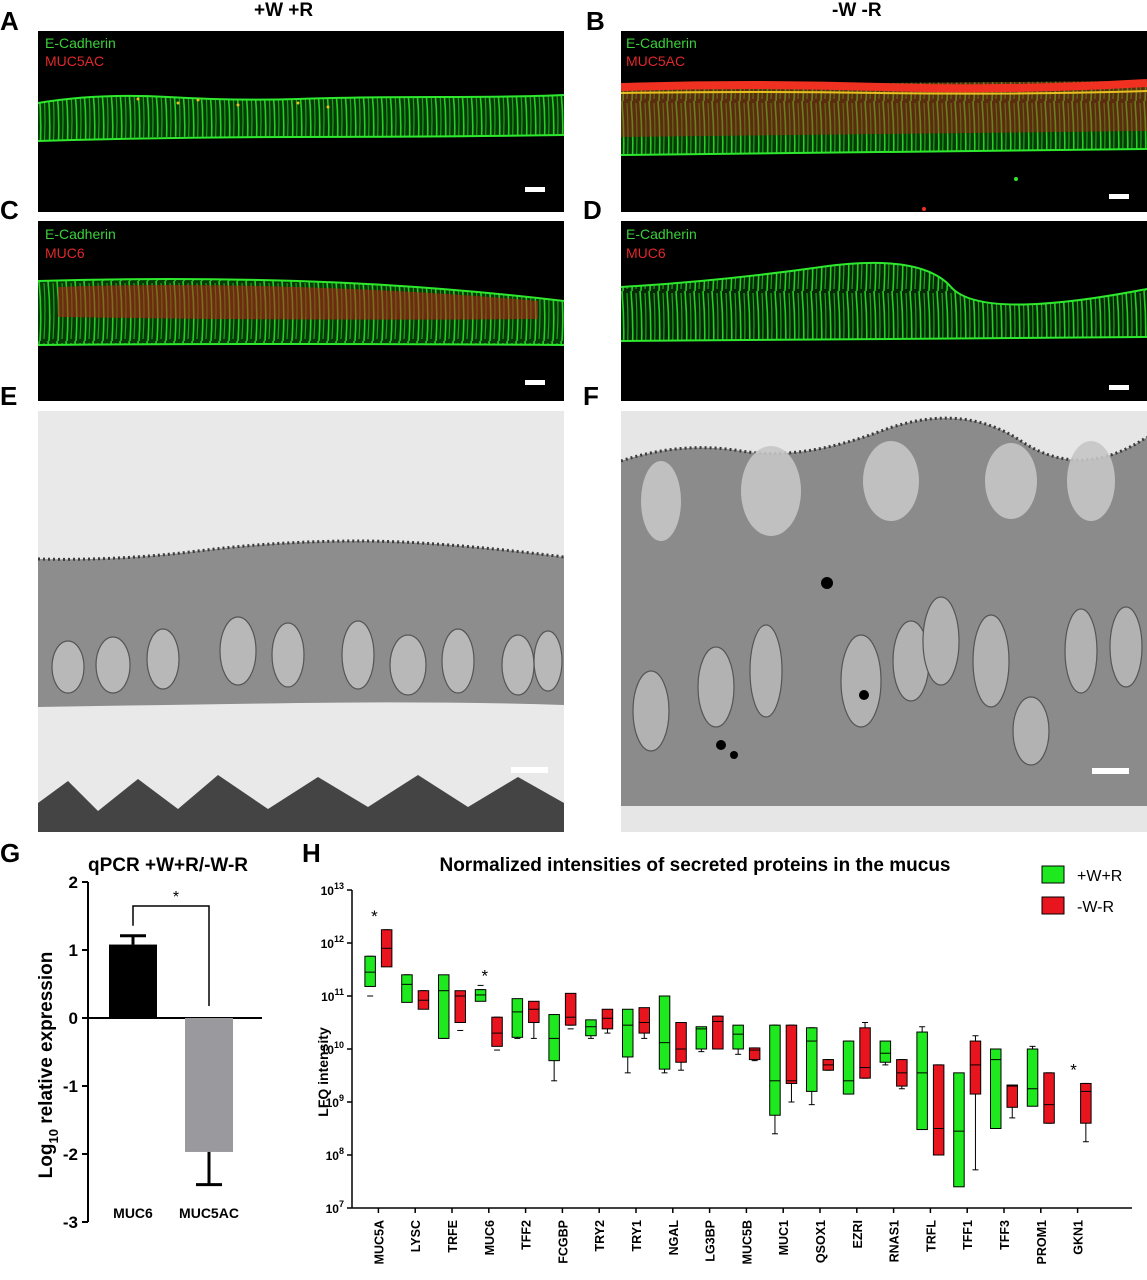 Image resolution: width=1147 pixels, height=1280 pixels. I want to click on lfq-category-label: FCGBP, so click(563, 1242).